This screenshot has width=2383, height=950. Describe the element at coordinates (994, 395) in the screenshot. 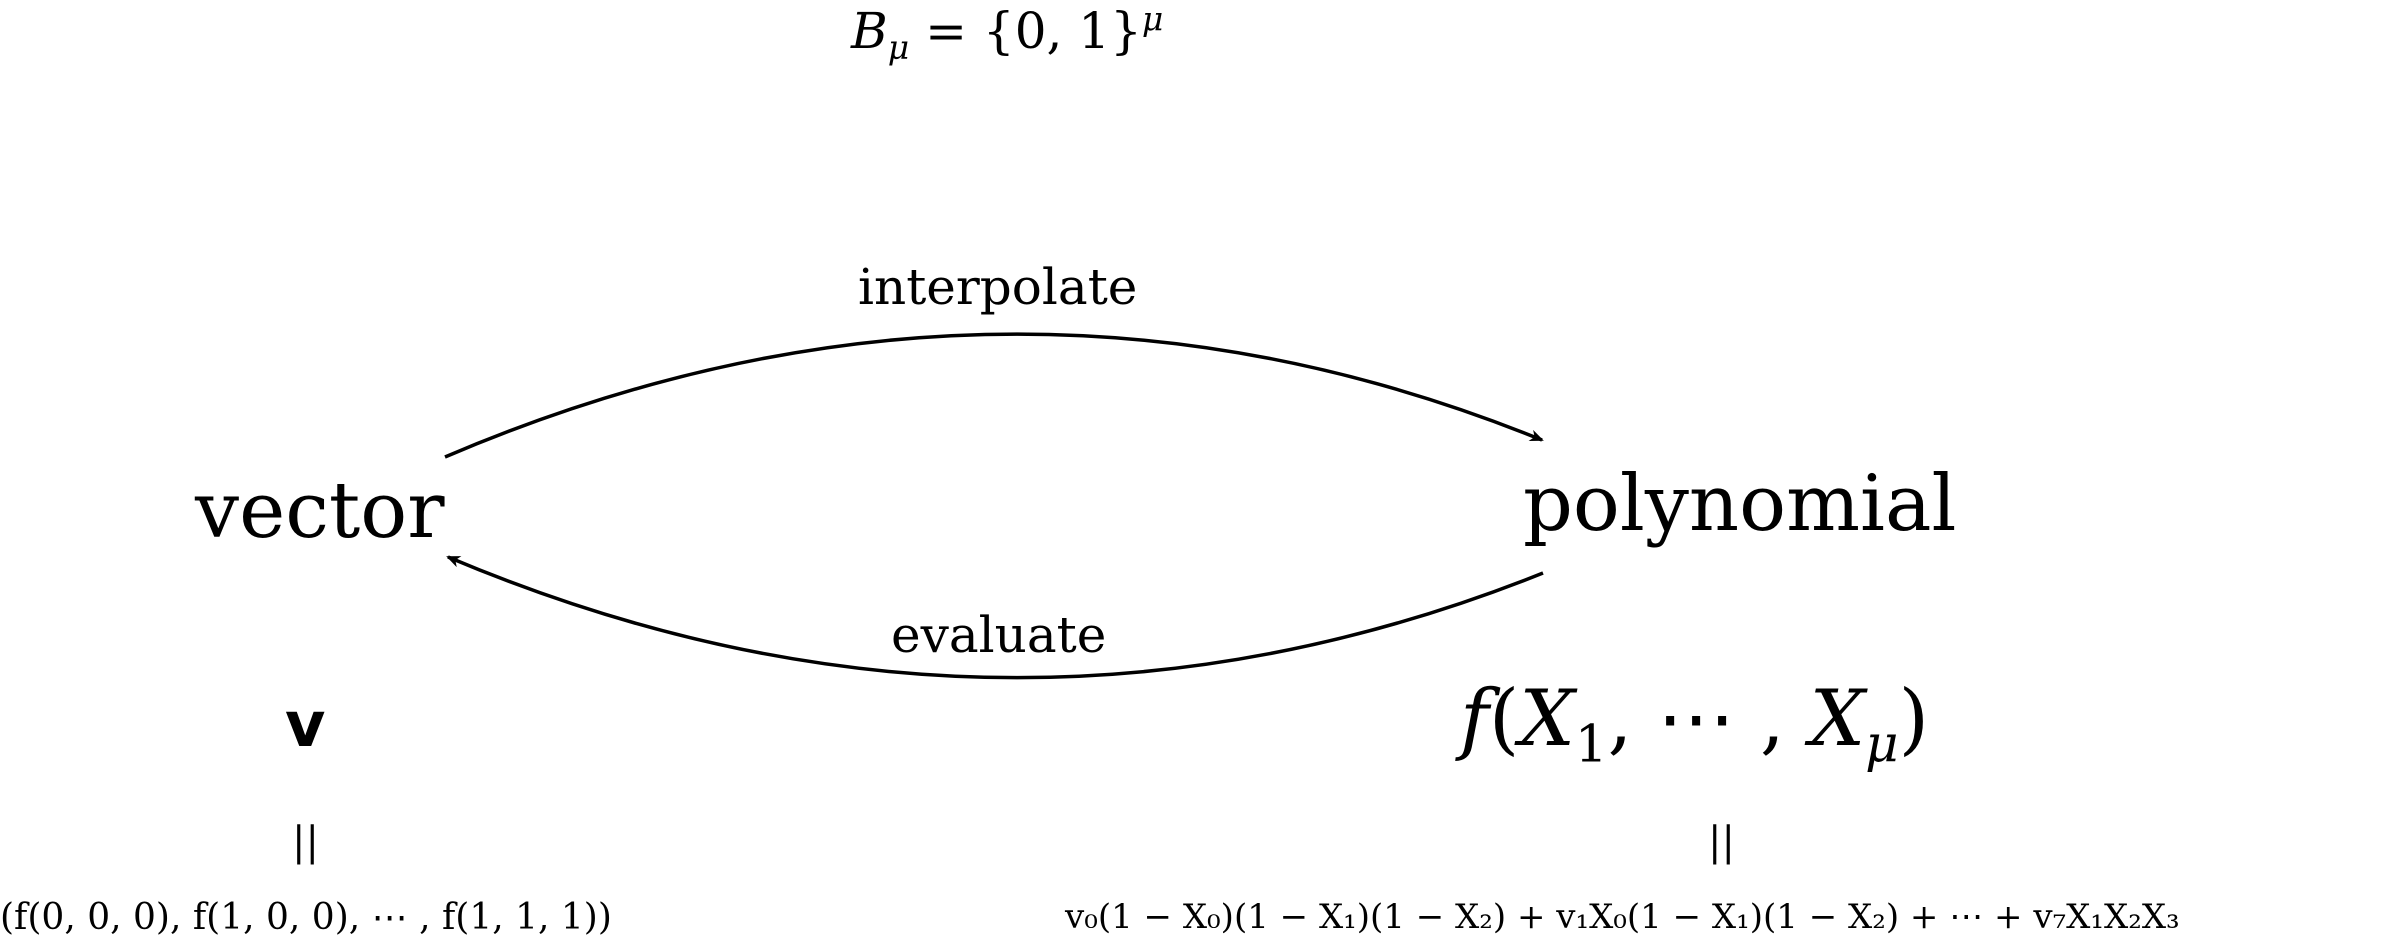

I see `interpolate-arrow` at that location.